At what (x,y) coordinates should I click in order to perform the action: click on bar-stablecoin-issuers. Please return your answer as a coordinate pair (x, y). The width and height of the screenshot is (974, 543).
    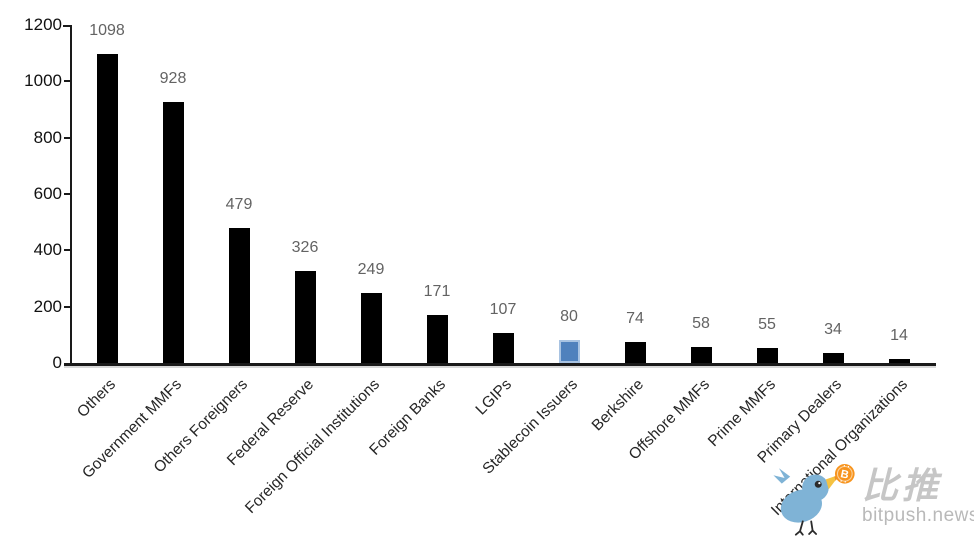
    Looking at the image, I should click on (569, 351).